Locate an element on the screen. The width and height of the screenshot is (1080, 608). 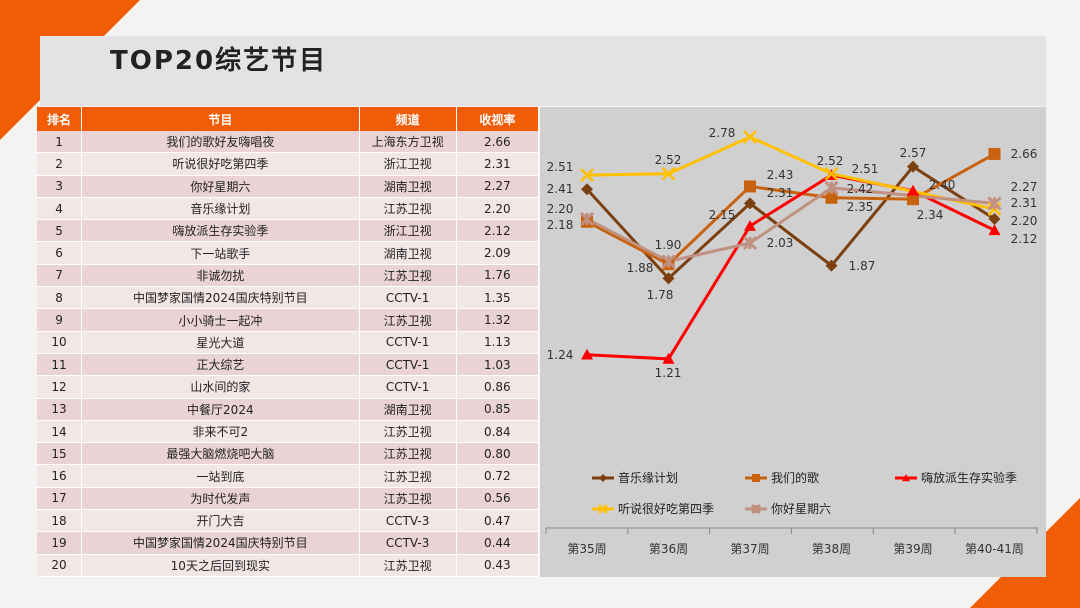
table-row: 12 山水间的家 CCTV-1 0.86 is located at coordinates (288, 387).